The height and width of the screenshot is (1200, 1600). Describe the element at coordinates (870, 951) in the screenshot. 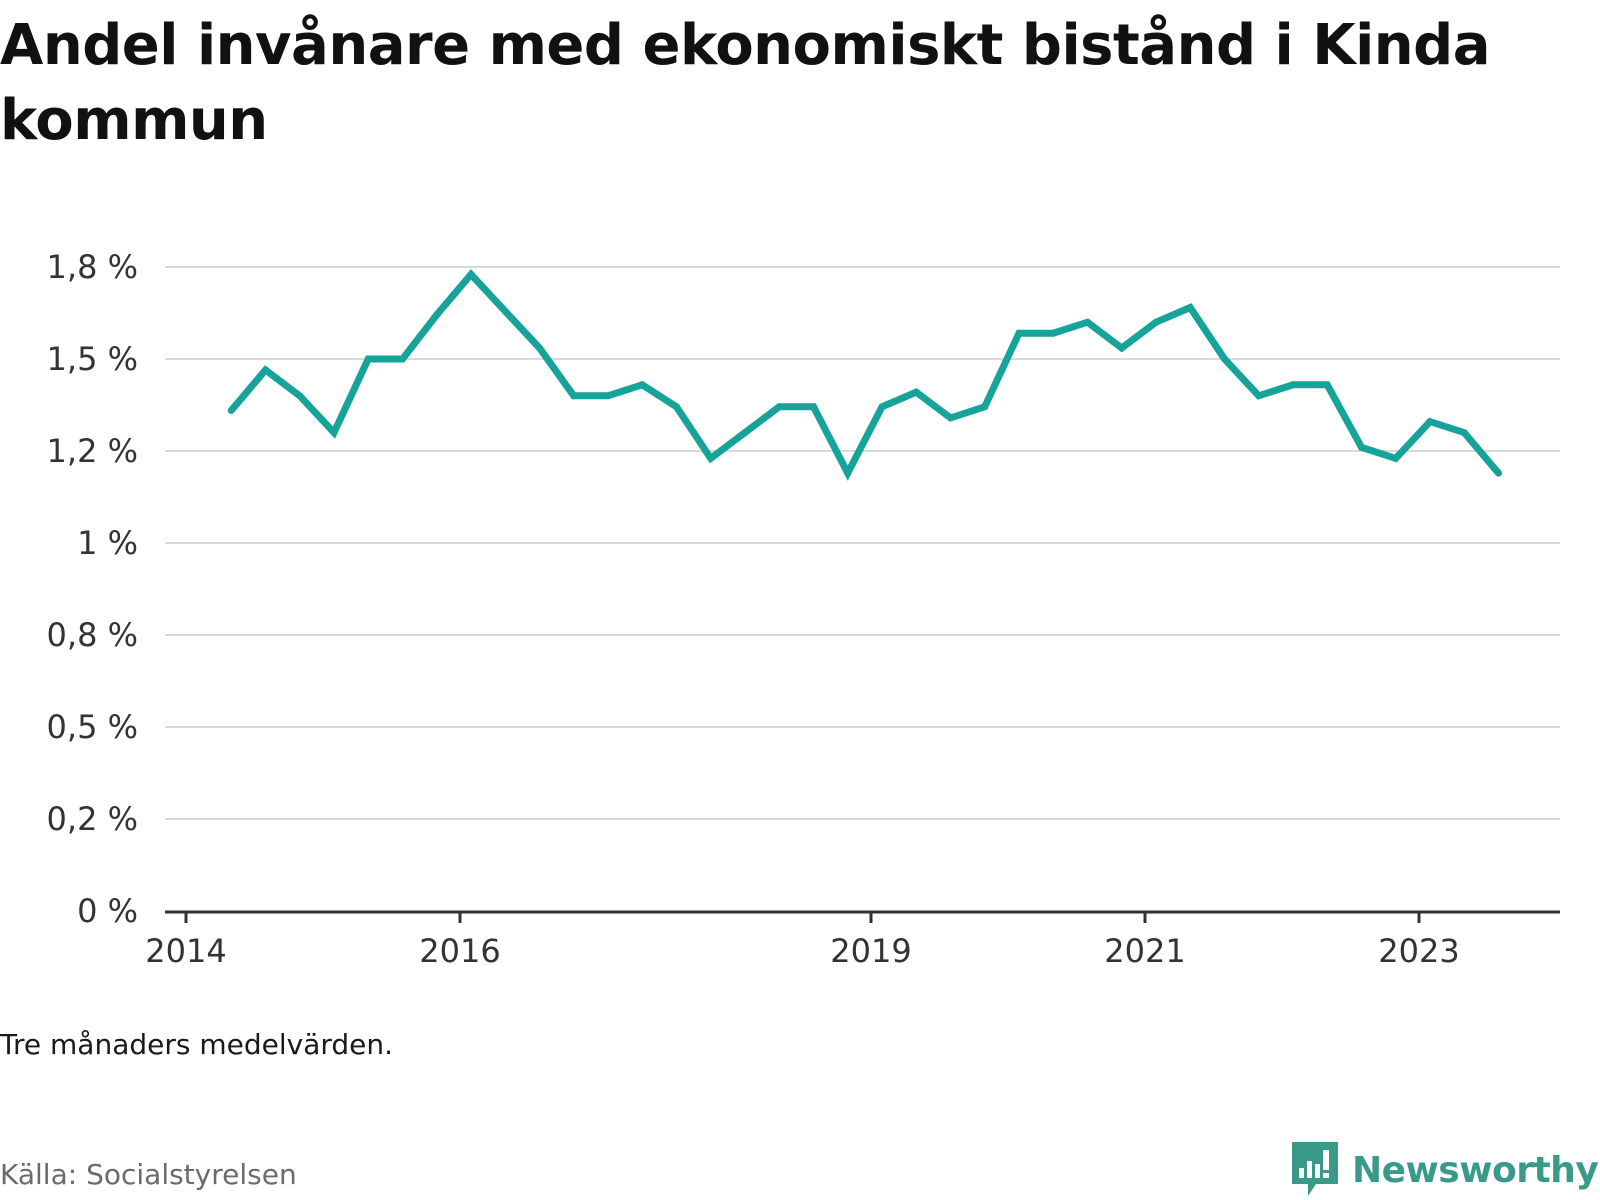

I see `x-tick-label: 2019` at that location.